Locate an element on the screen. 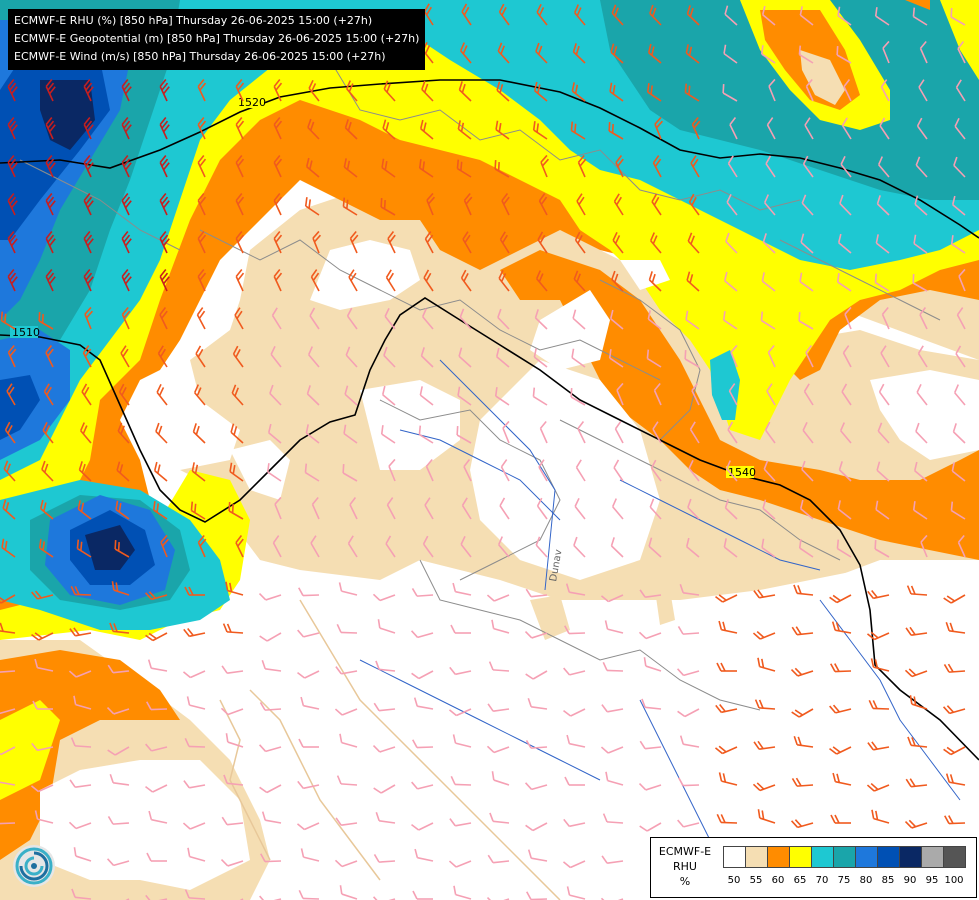 This screenshot has height=900, width=979. legend-unit: % is located at coordinates (685, 881).